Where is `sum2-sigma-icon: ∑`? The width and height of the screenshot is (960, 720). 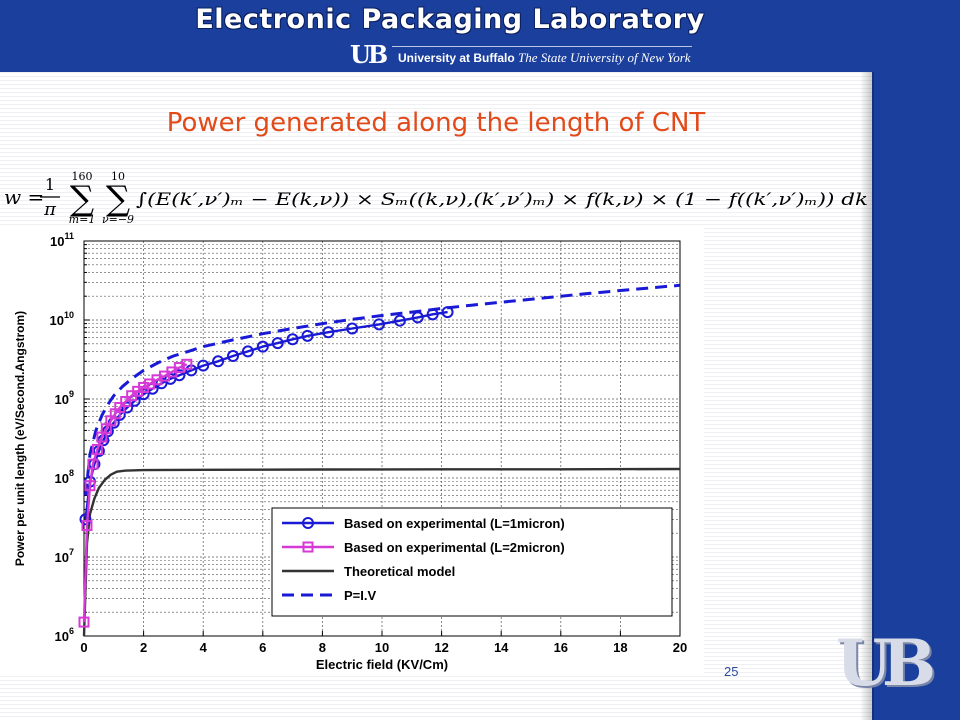 sum2-sigma-icon: ∑ is located at coordinates (118, 199).